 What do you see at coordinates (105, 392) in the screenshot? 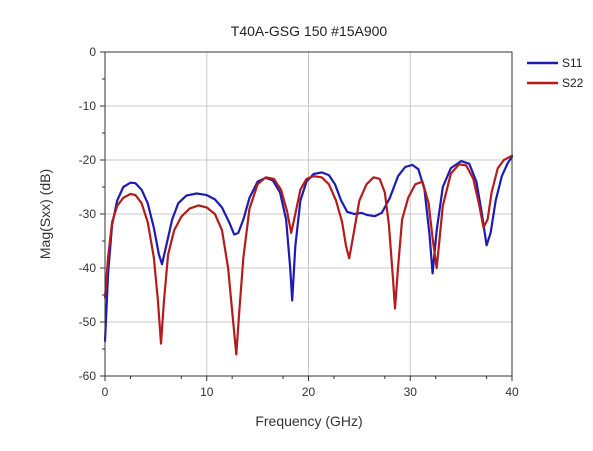
I see `x-tick-label: 0` at bounding box center [105, 392].